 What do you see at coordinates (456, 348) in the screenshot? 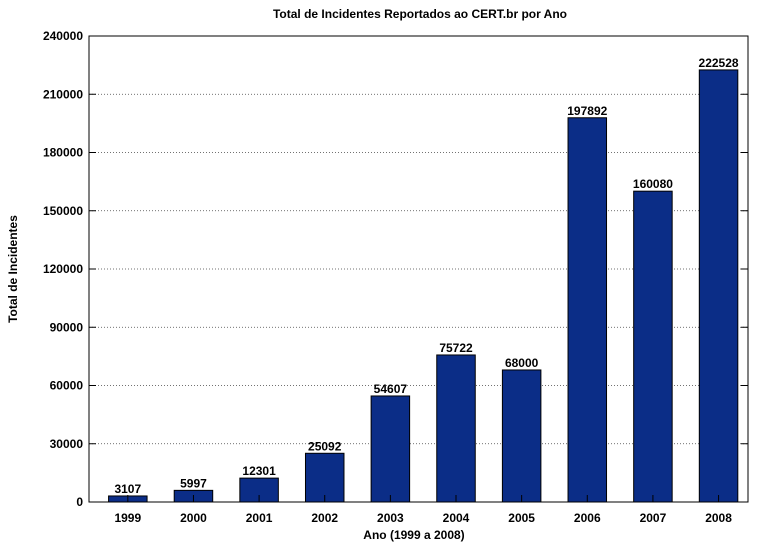
I see `data-label: 75722` at bounding box center [456, 348].